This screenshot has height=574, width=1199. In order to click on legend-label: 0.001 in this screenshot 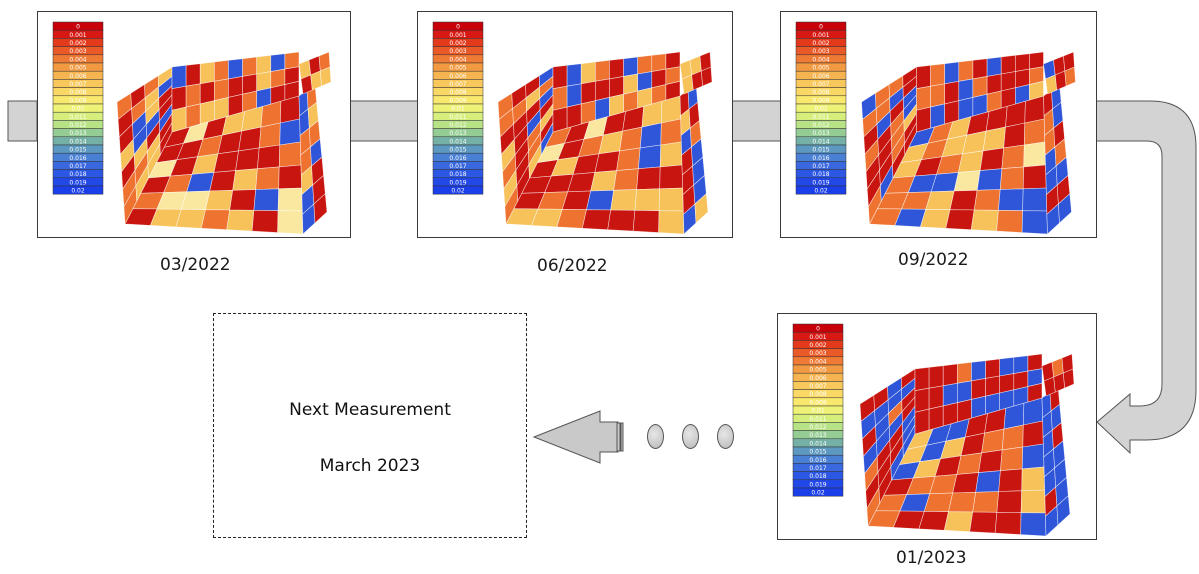, I will do `click(820, 35)`.